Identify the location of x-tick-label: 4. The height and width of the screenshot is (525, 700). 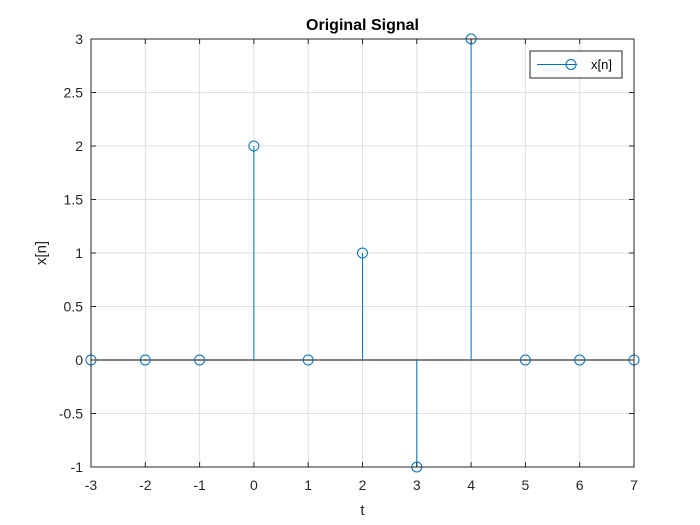
(471, 485).